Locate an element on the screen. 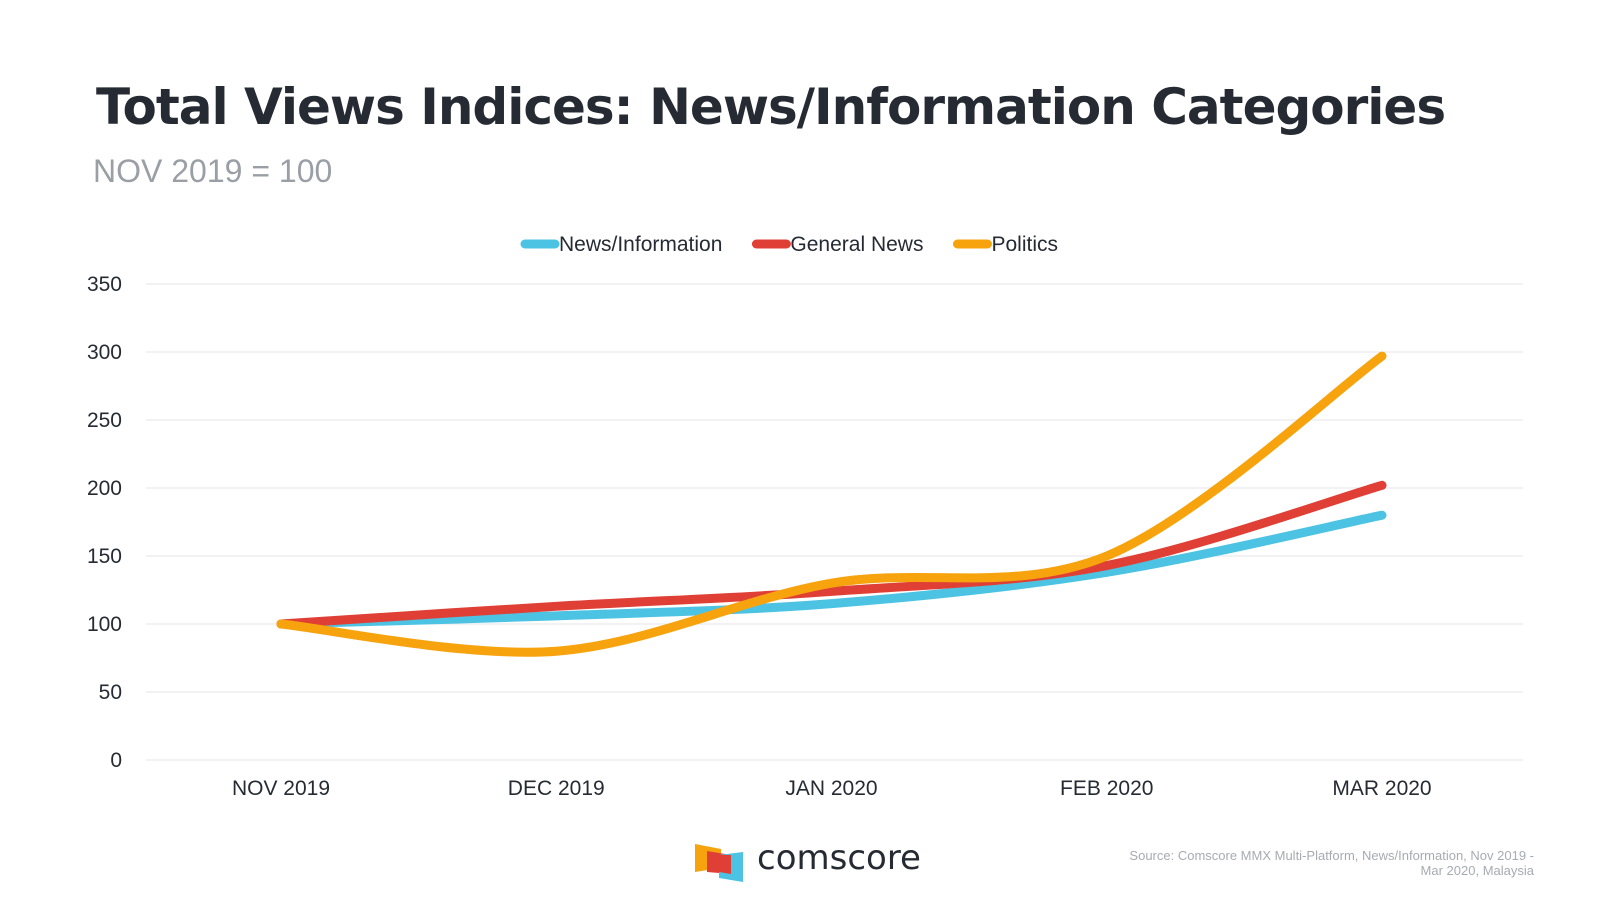 The height and width of the screenshot is (900, 1600). x-tick-label: NOV 2019 is located at coordinates (281, 788).